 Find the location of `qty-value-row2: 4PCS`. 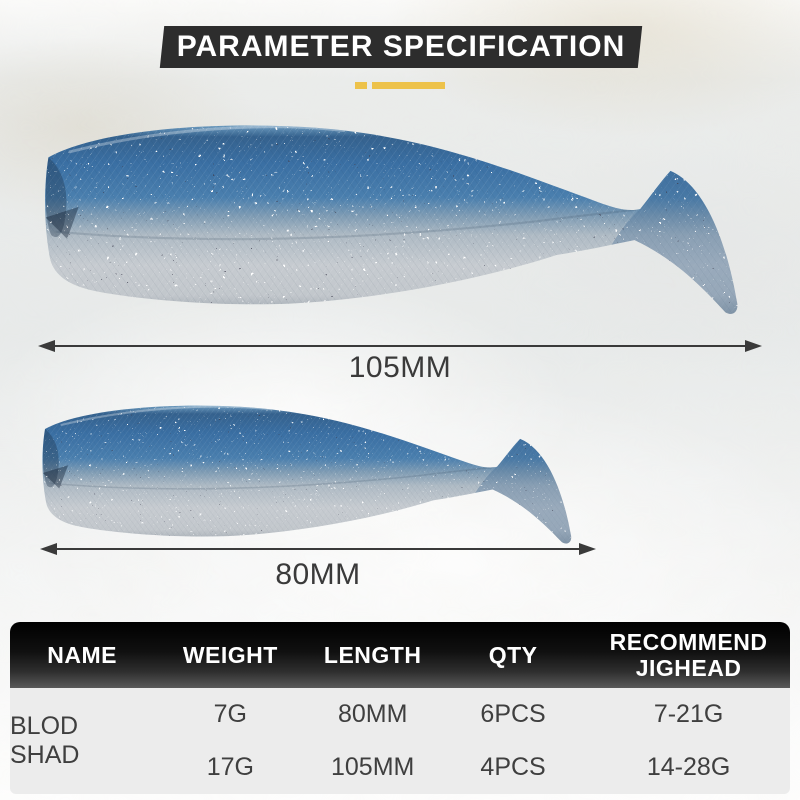

qty-value-row2: 4PCS is located at coordinates (513, 767).